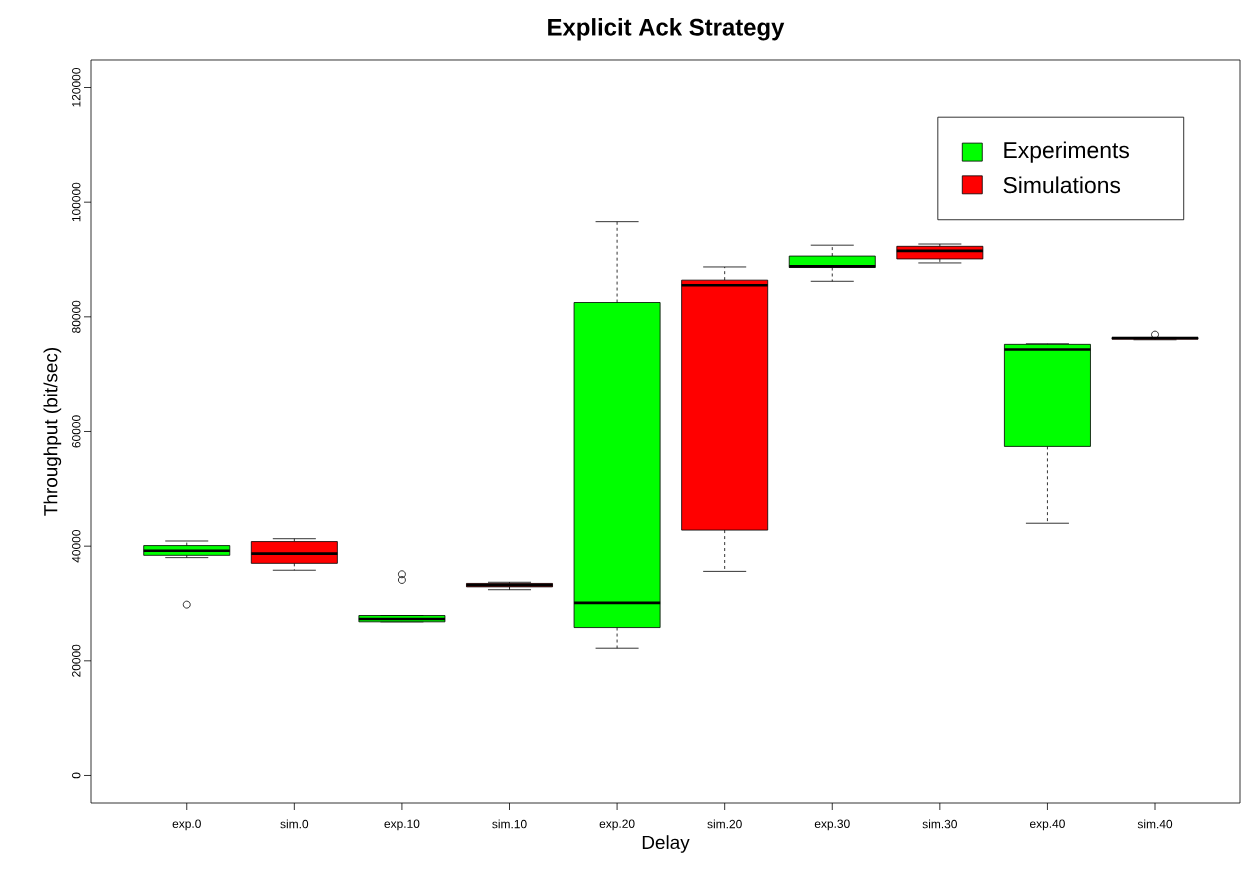 The height and width of the screenshot is (885, 1249). I want to click on x-tick-label: exp.30, so click(832, 825).